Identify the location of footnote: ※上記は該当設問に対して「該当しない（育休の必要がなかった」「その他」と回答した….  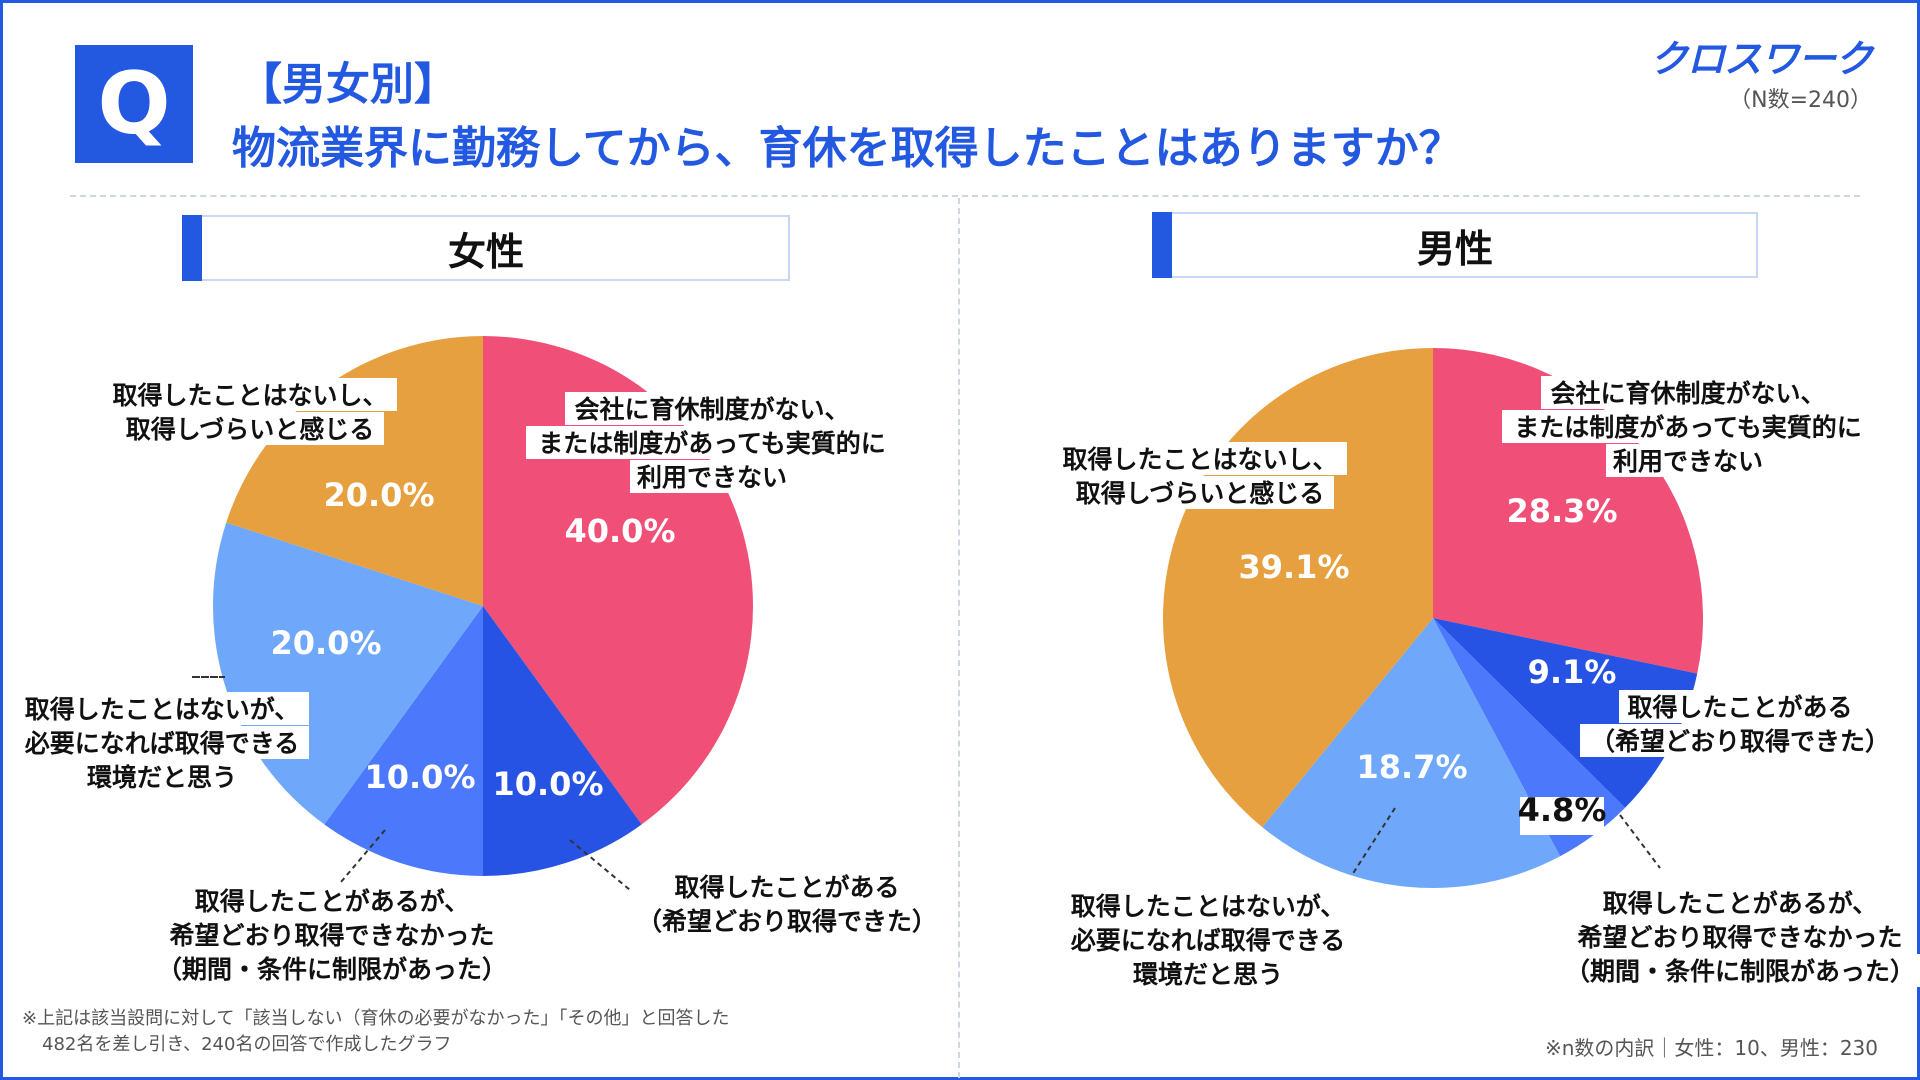
(376, 1032).